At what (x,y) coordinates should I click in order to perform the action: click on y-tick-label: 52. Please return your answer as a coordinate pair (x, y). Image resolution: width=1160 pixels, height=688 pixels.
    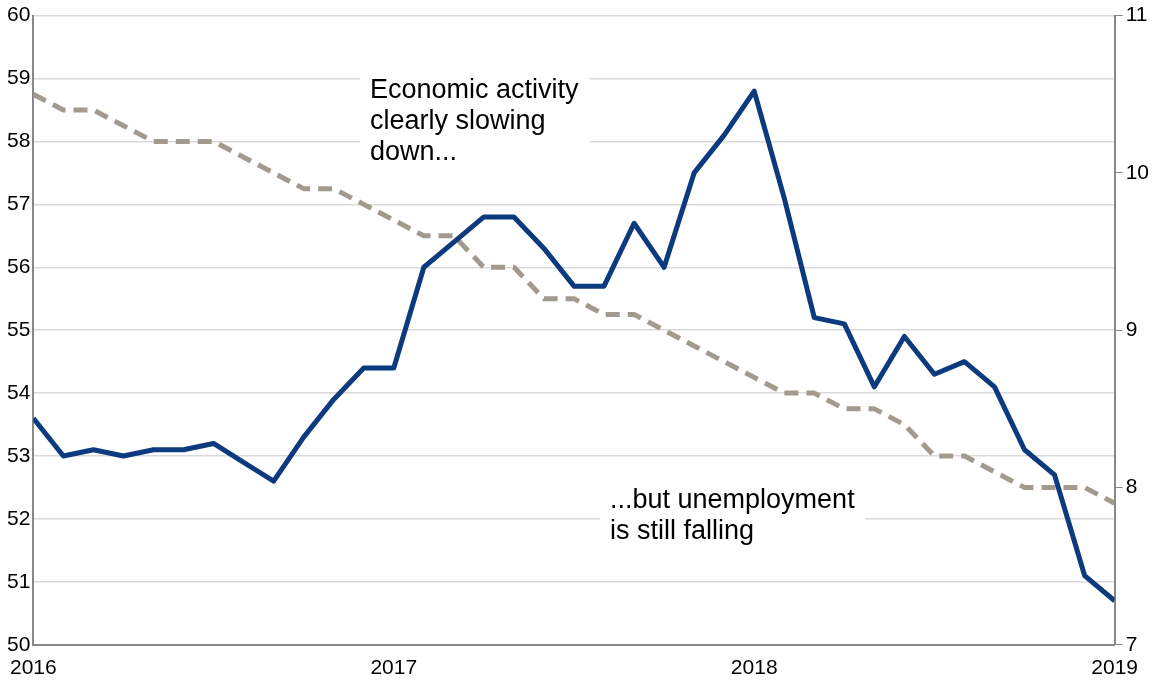
    Looking at the image, I should click on (19, 517).